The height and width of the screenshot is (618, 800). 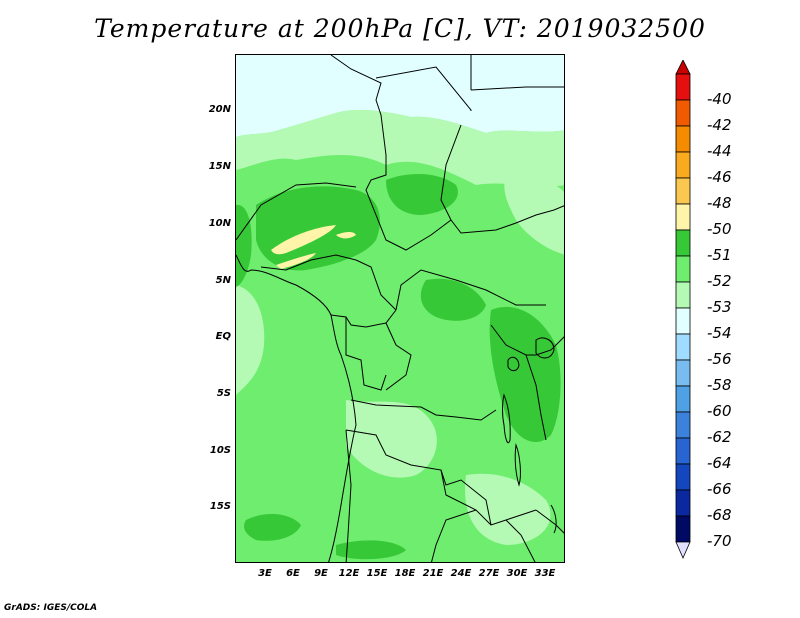 What do you see at coordinates (525, 374) in the screenshot?
I see `field-dark-green-east` at bounding box center [525, 374].